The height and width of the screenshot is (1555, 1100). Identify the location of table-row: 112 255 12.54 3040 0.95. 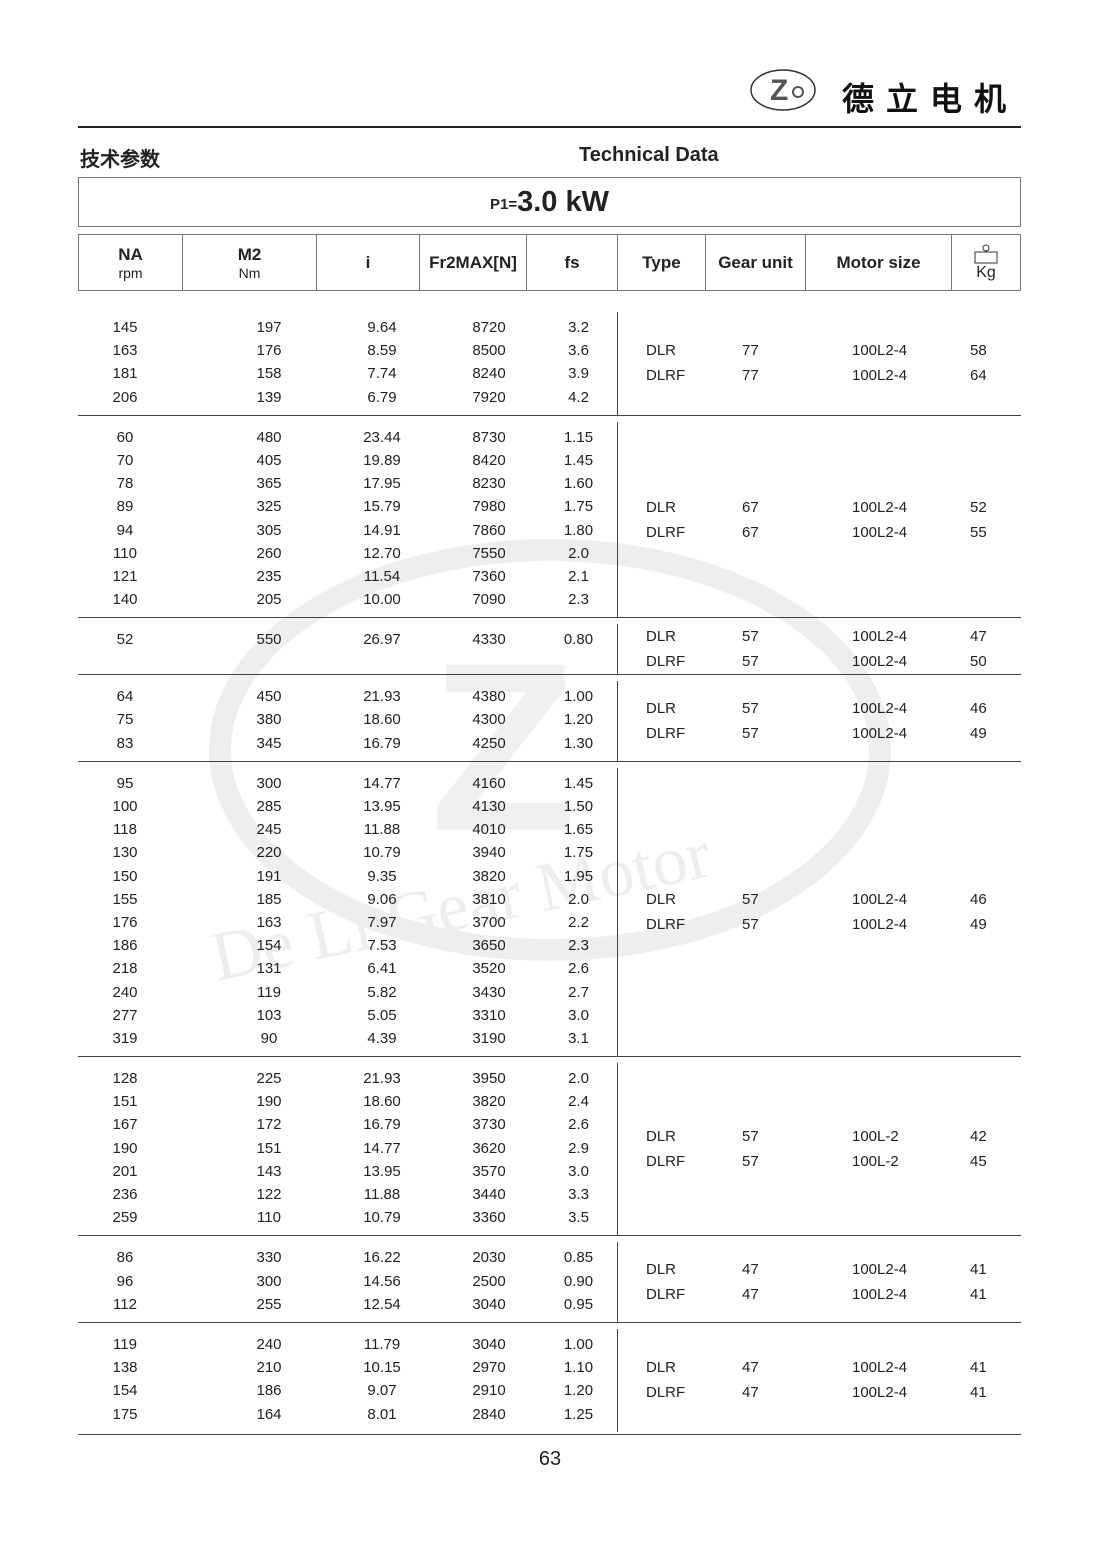
(347, 1304).